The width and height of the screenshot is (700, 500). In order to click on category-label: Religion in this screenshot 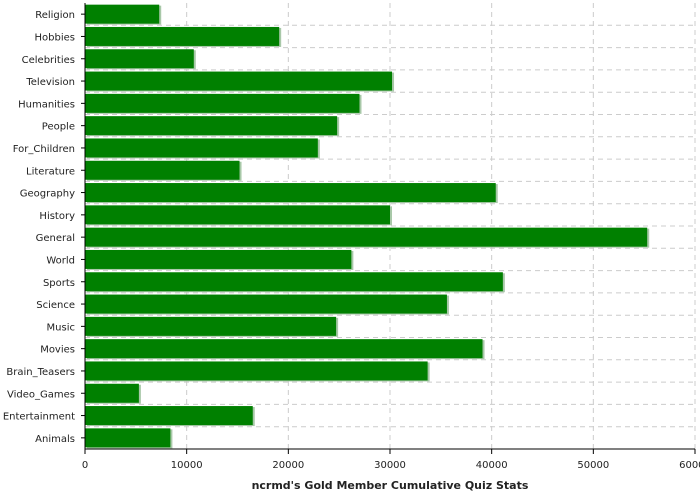, I will do `click(55, 15)`.